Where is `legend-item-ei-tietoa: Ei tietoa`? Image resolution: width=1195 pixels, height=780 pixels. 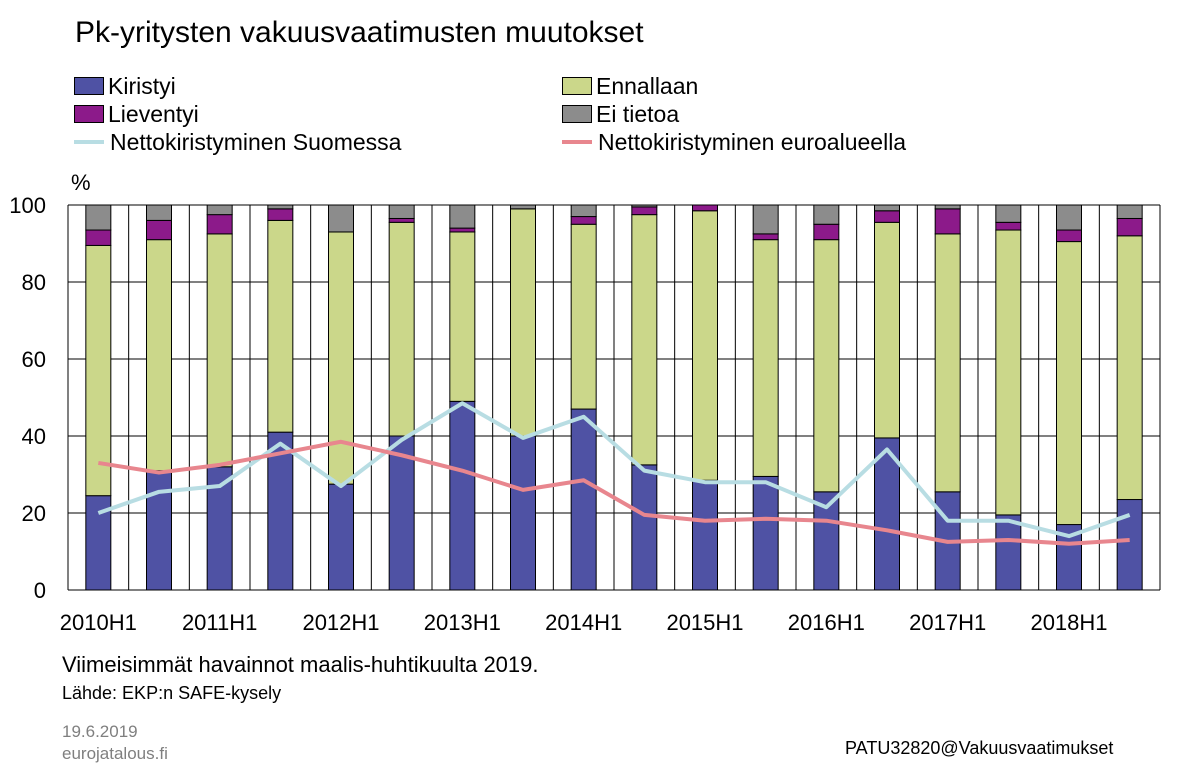
legend-item-ei-tietoa: Ei tietoa is located at coordinates (620, 114).